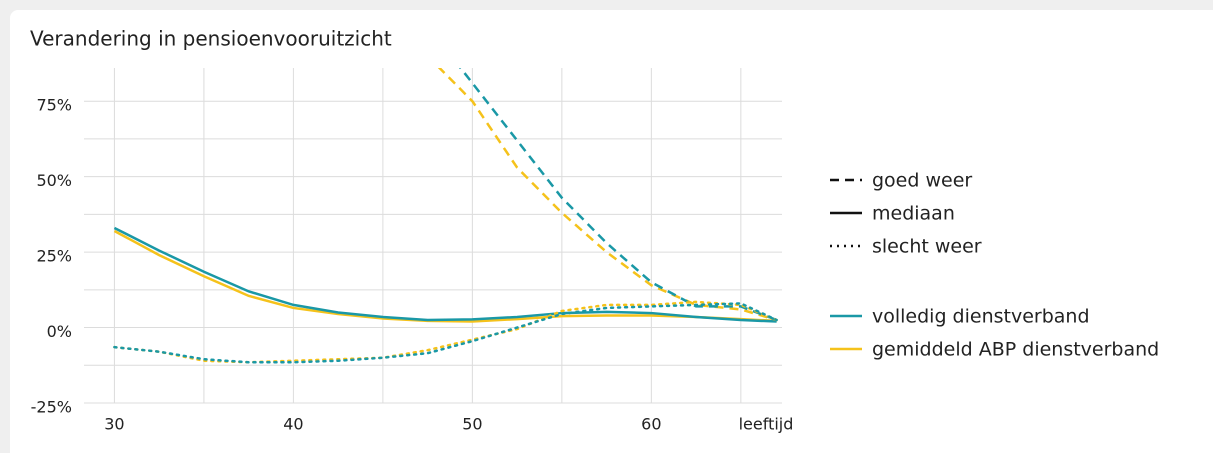  I want to click on x-tick-label: 40, so click(293, 424).